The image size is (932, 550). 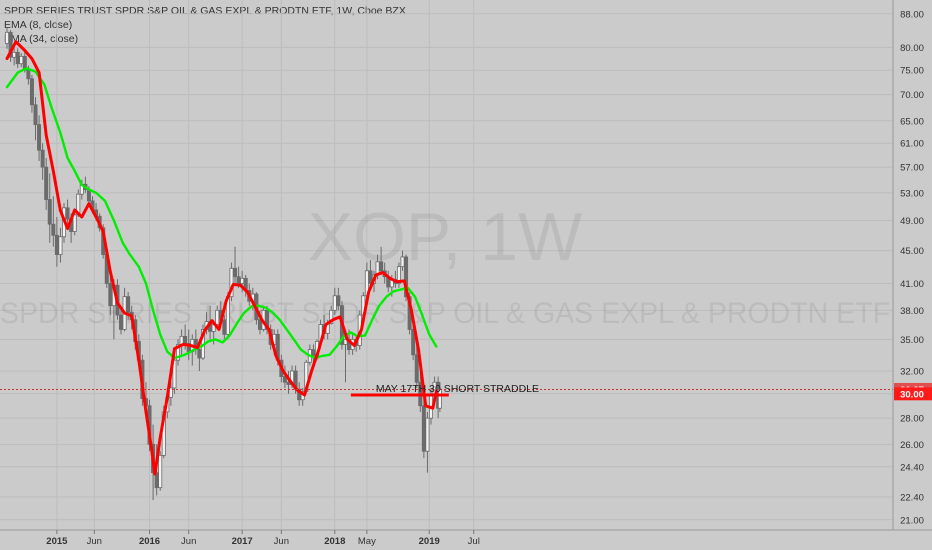 I want to click on level-price-tag, so click(x=913, y=394).